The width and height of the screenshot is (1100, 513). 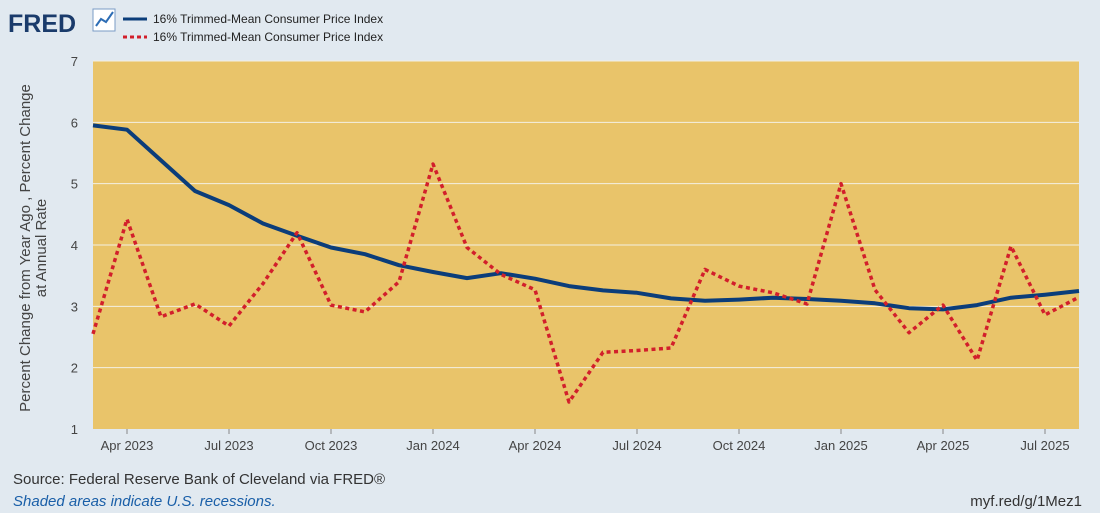 What do you see at coordinates (104, 20) in the screenshot?
I see `fred-graph-icon` at bounding box center [104, 20].